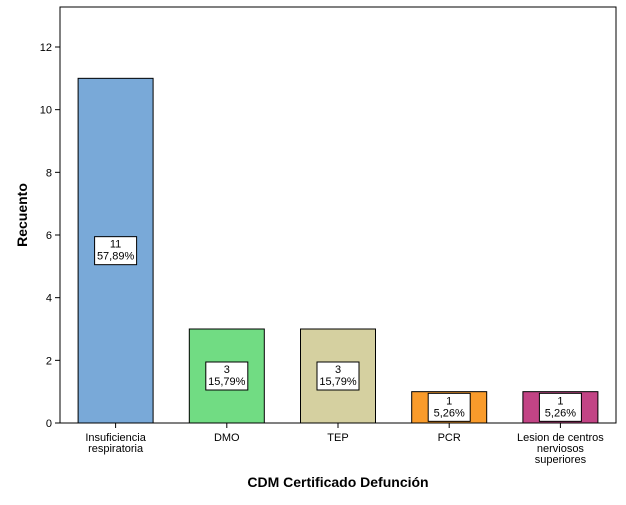 This screenshot has width=626, height=505. I want to click on y-tick-label: 4, so click(49, 299).